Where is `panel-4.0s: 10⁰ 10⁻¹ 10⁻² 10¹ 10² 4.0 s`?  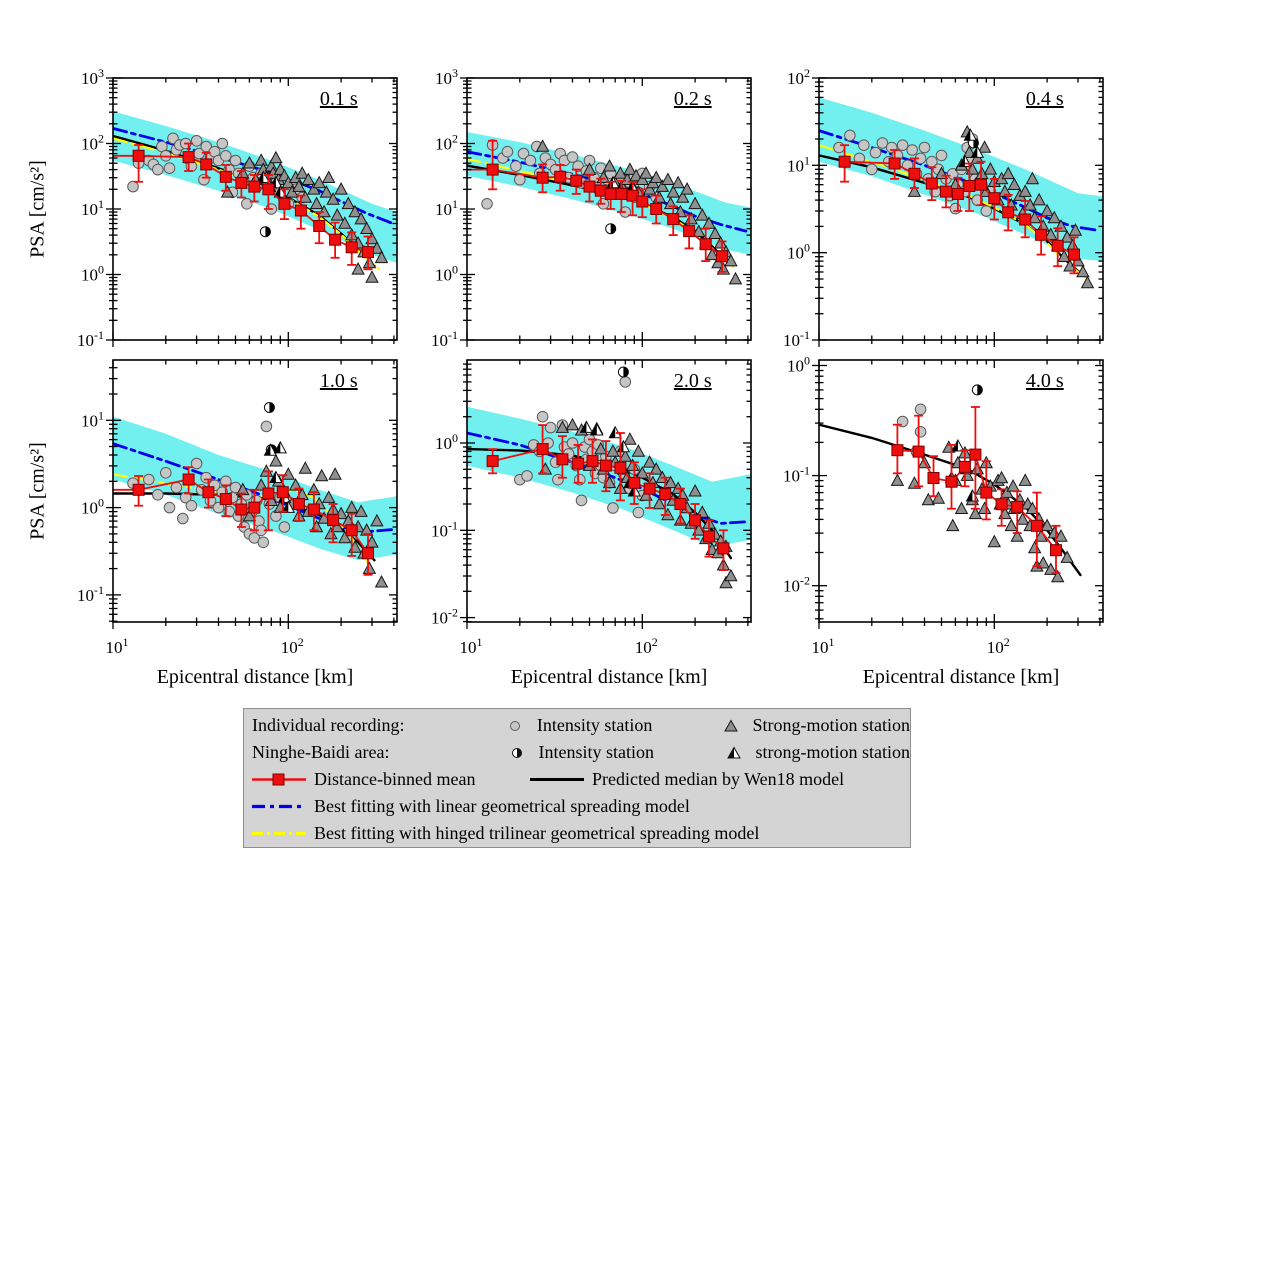
panel-4.0s: 10⁰ 10⁻¹ 10⁻² 10¹ 10² 4.0 s is located at coordinates (943, 505).